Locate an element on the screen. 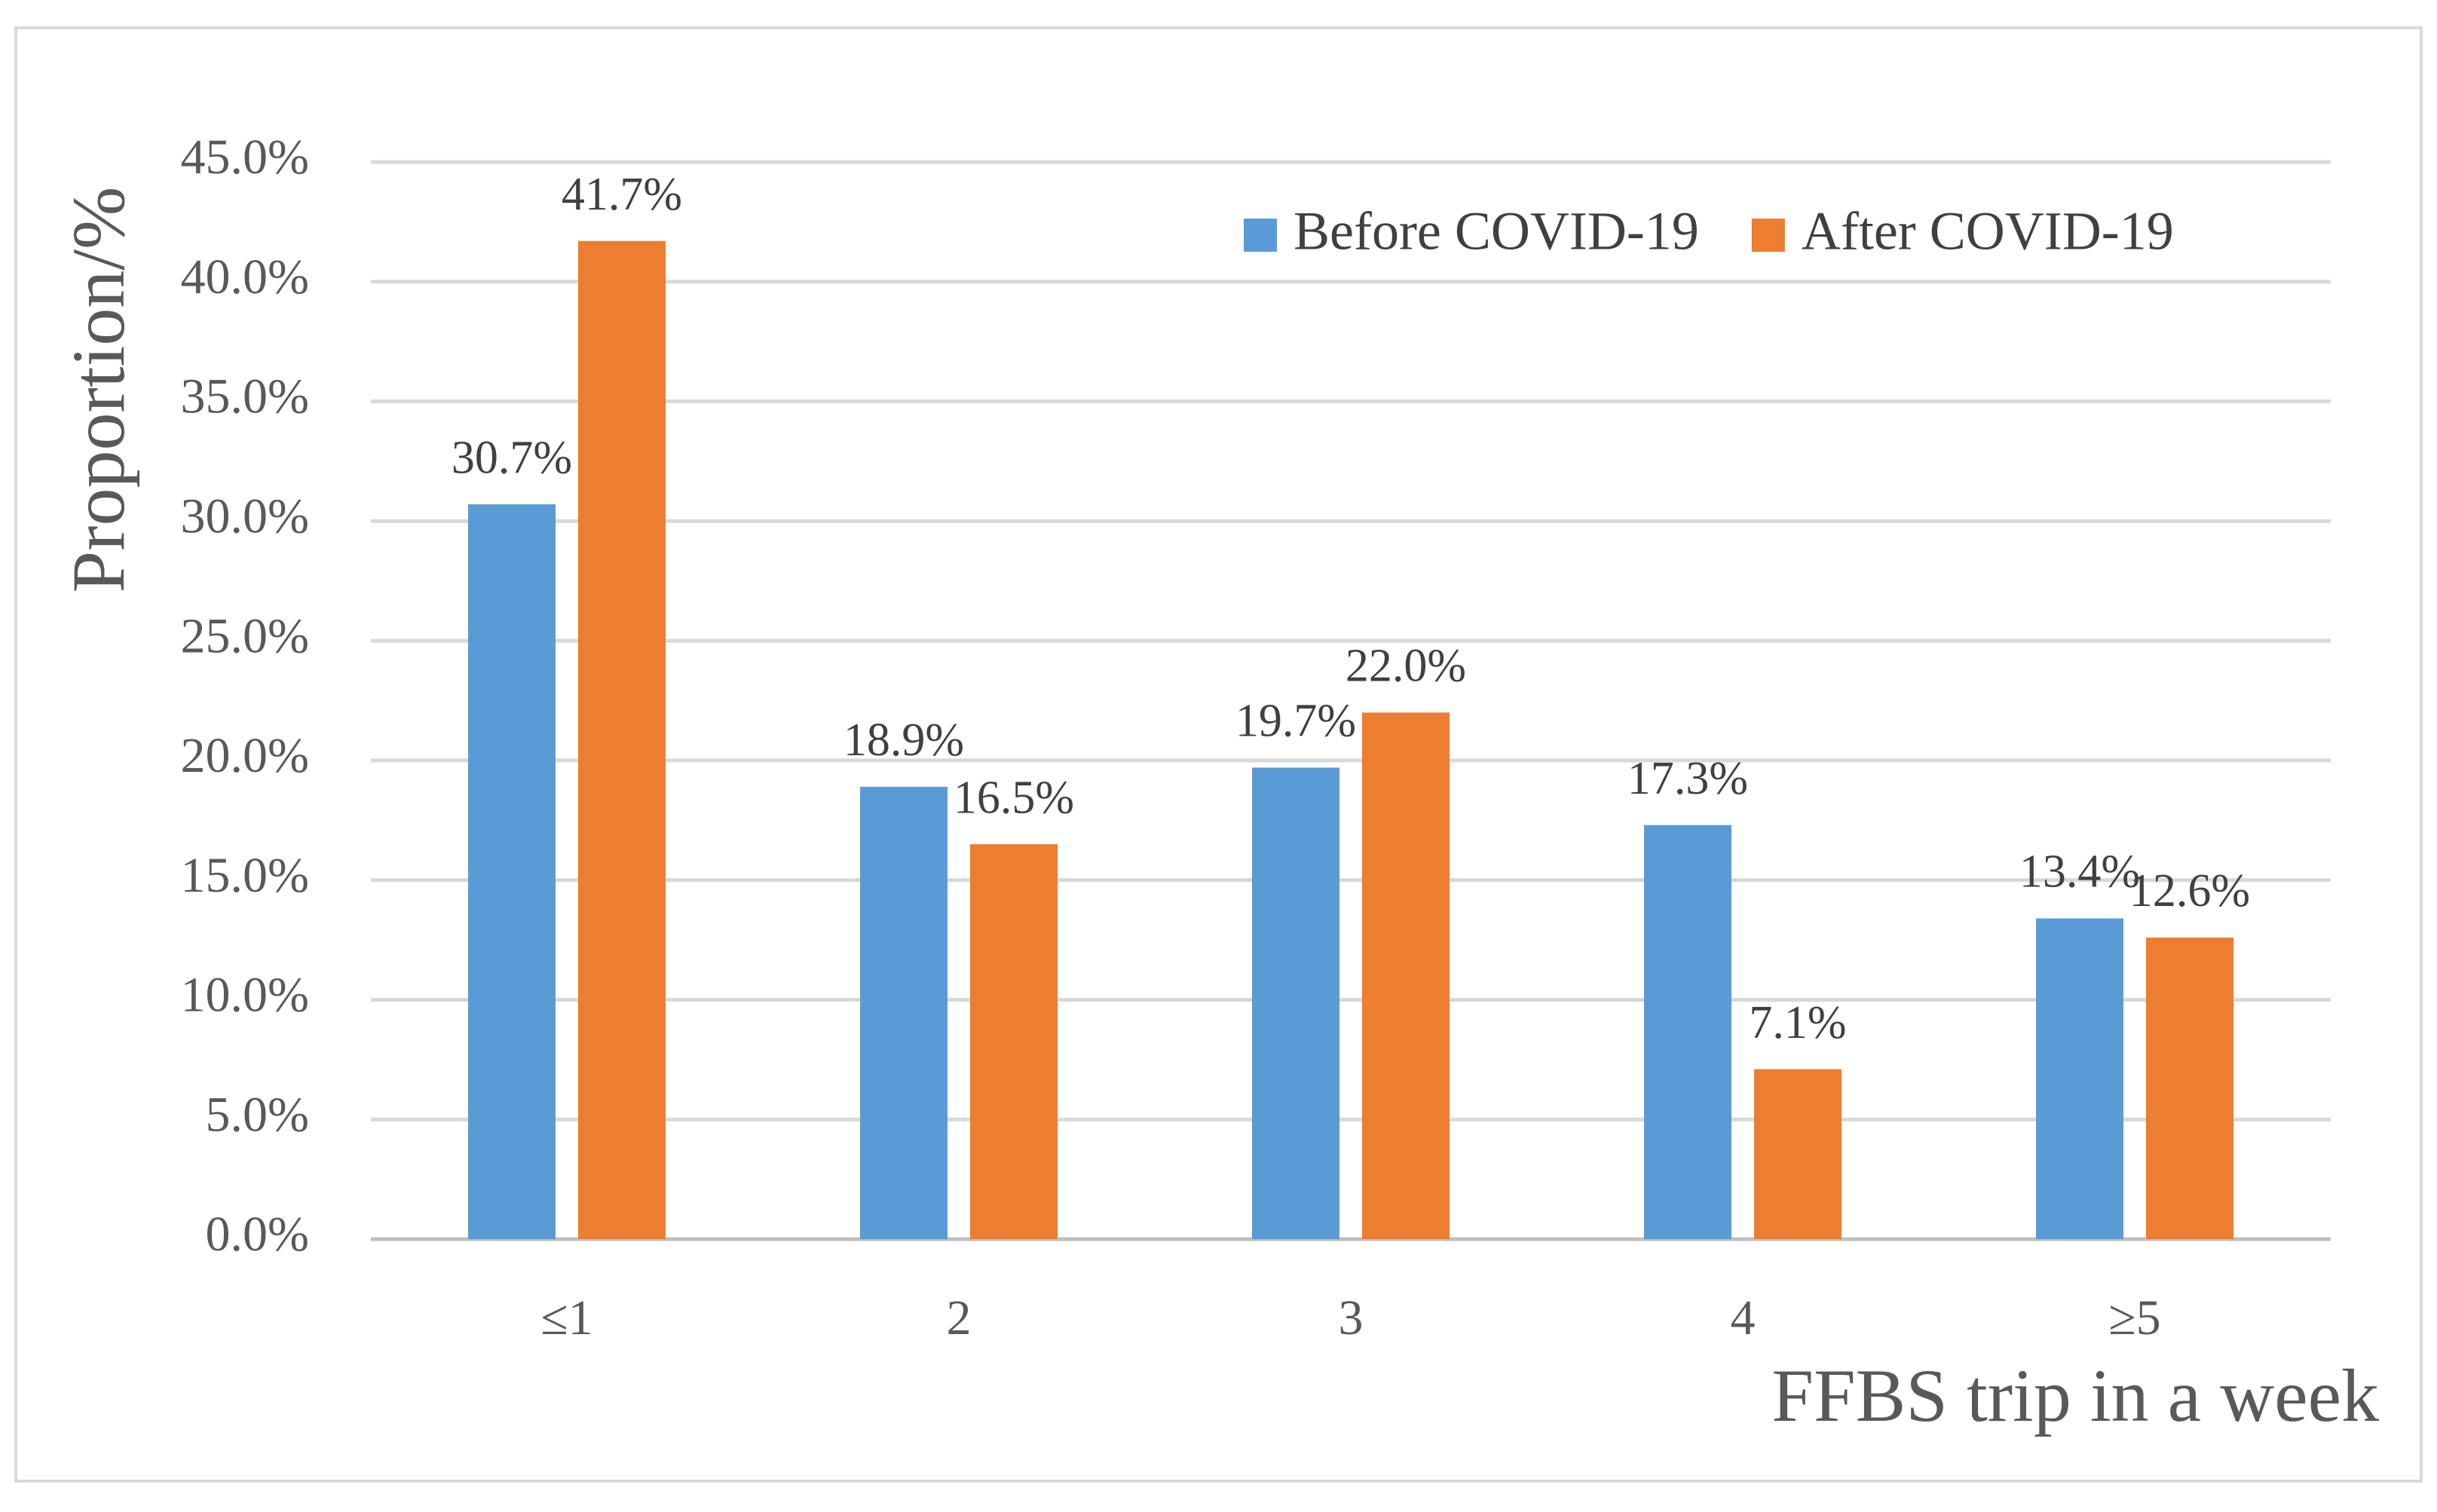 The image size is (2437, 1512). y-axis-title: Proportion/% is located at coordinates (98, 390).